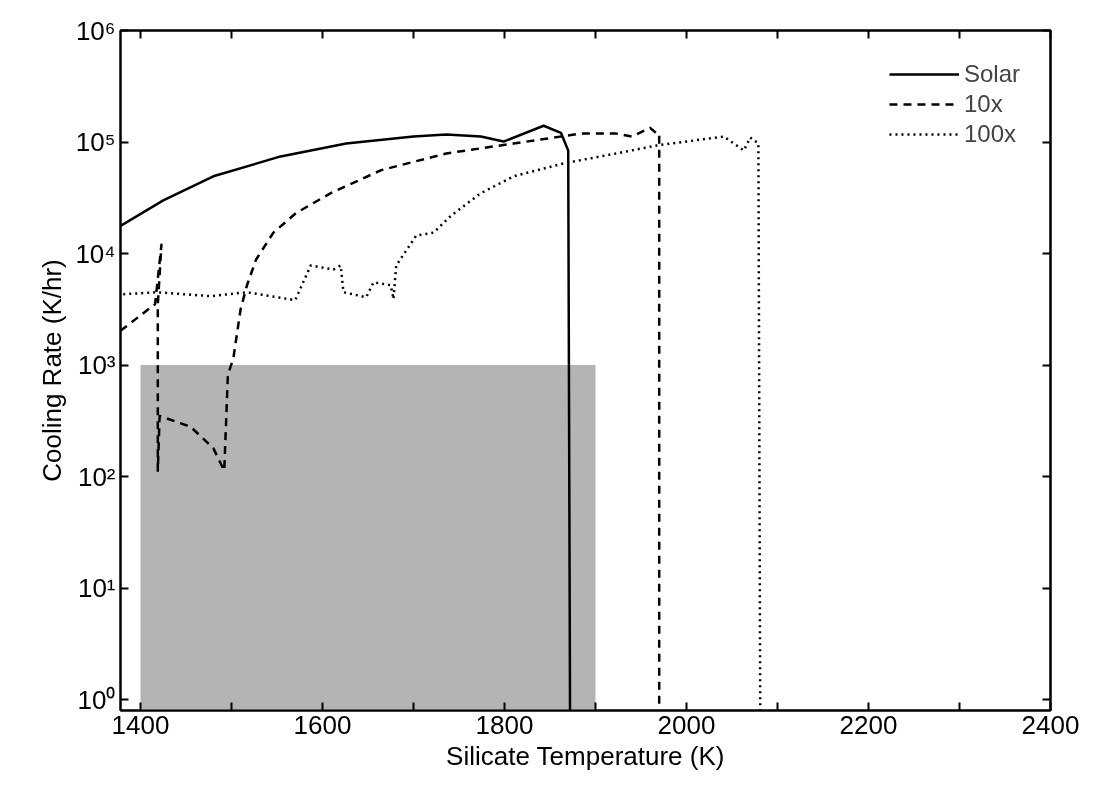 This screenshot has width=1112, height=812. What do you see at coordinates (686, 724) in the screenshot?
I see `x-tick-label: 2000` at bounding box center [686, 724].